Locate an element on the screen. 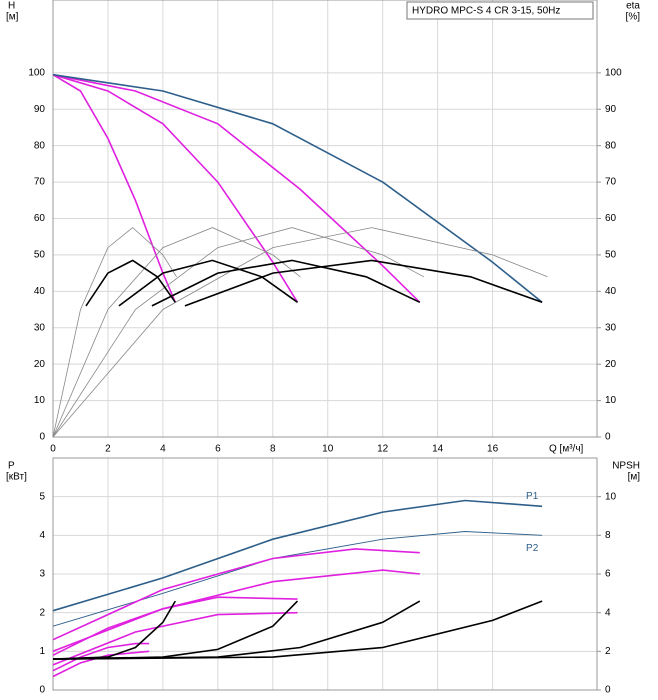 This screenshot has width=658, height=700. y-tick-label: 60 is located at coordinates (40, 218).